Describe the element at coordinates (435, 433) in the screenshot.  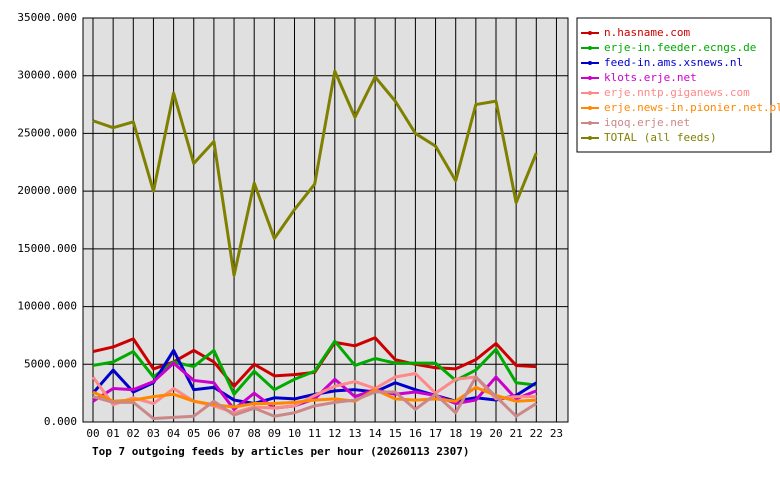
I see `x-tick-label: 17` at that location.